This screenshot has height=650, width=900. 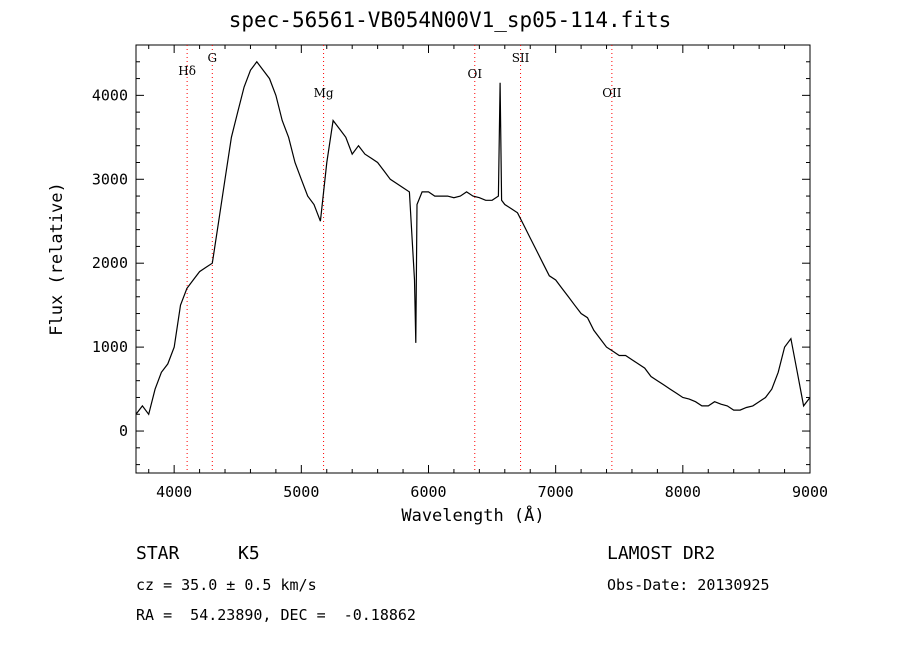 What do you see at coordinates (174, 492) in the screenshot?
I see `x-tick-label: 4000` at bounding box center [174, 492].